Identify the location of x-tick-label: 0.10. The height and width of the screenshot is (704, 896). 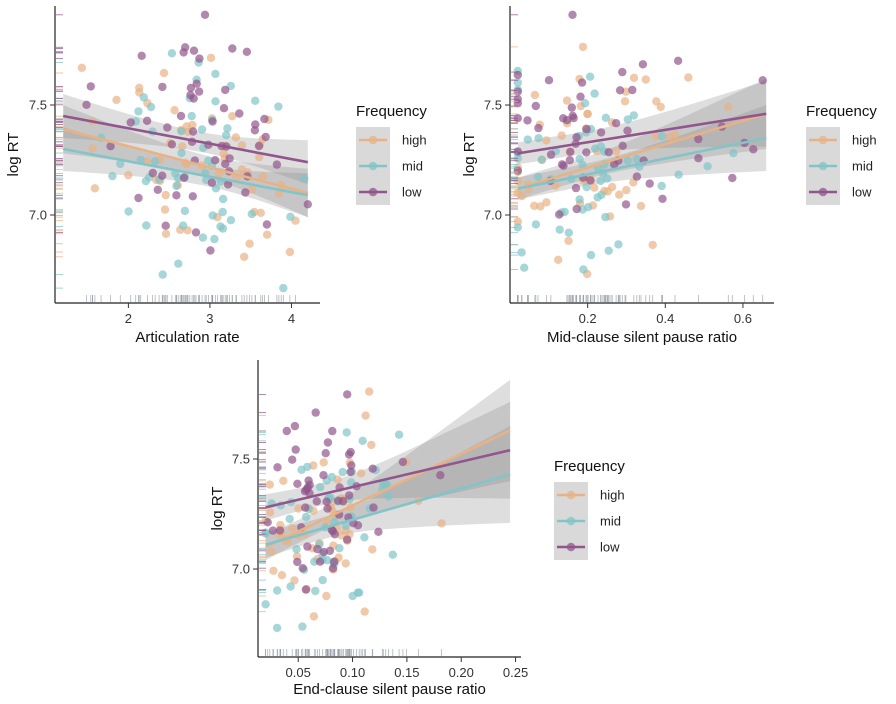
(352, 672).